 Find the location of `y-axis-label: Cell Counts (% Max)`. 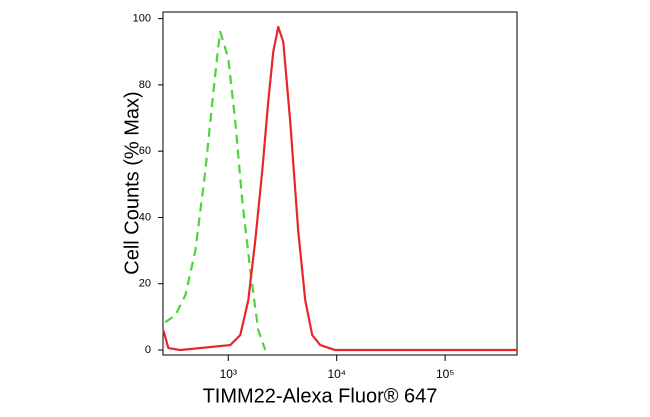

y-axis-label: Cell Counts (% Max) is located at coordinates (132, 182).